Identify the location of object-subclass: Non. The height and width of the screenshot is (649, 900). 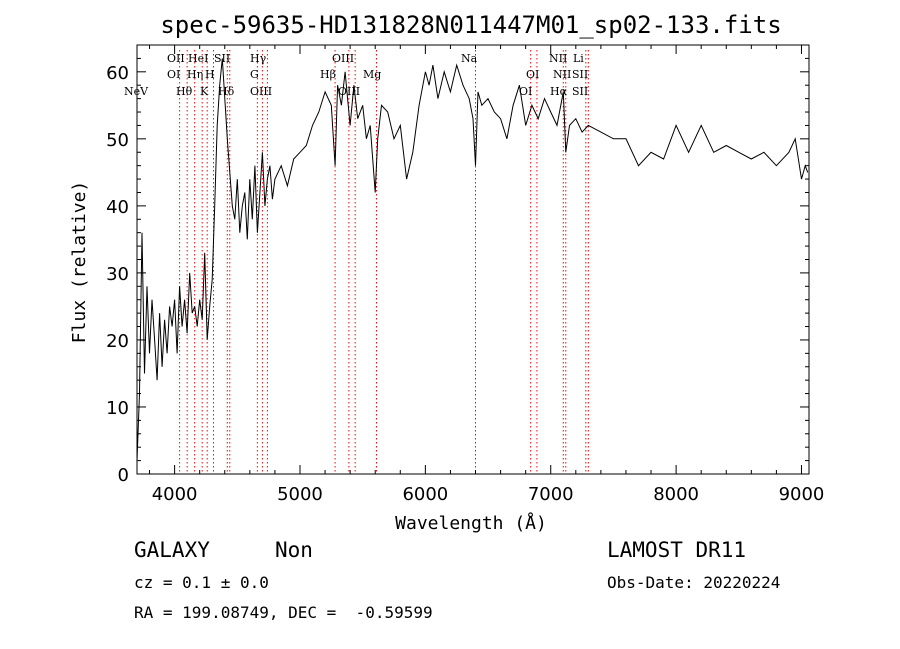
(294, 550).